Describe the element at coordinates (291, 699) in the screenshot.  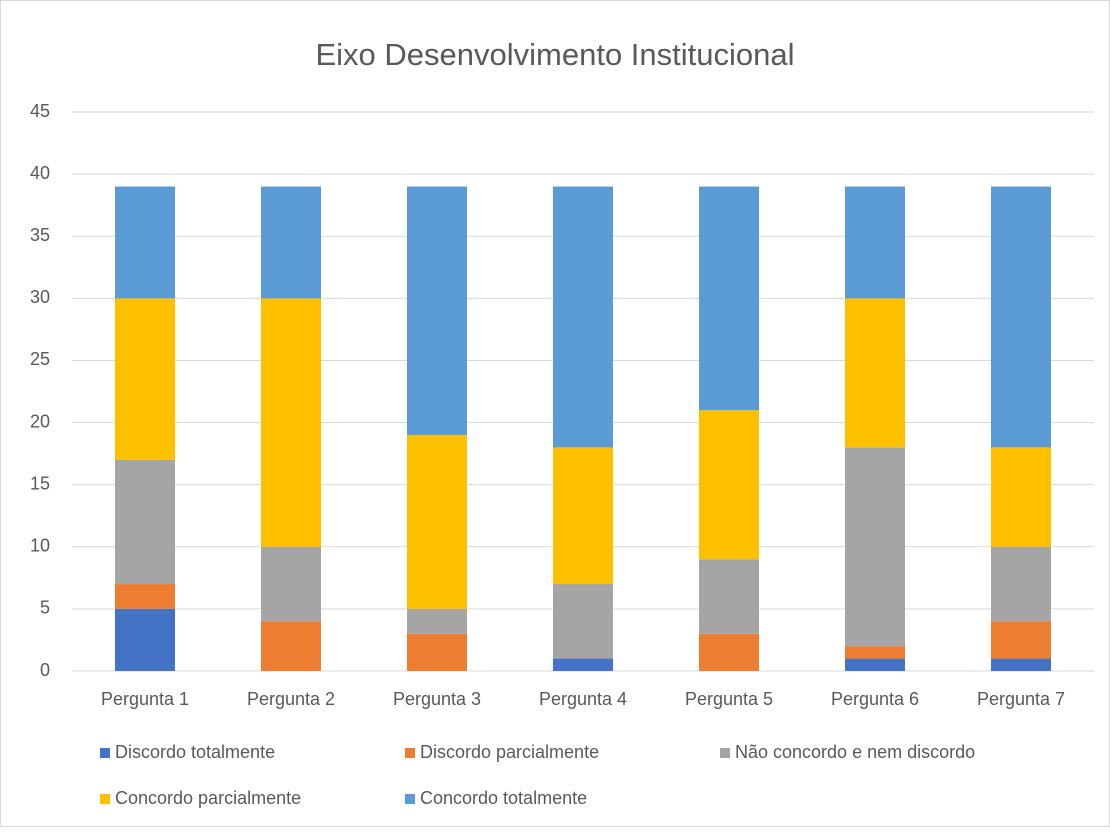
I see `x-tick-label: Pergunta 2` at that location.